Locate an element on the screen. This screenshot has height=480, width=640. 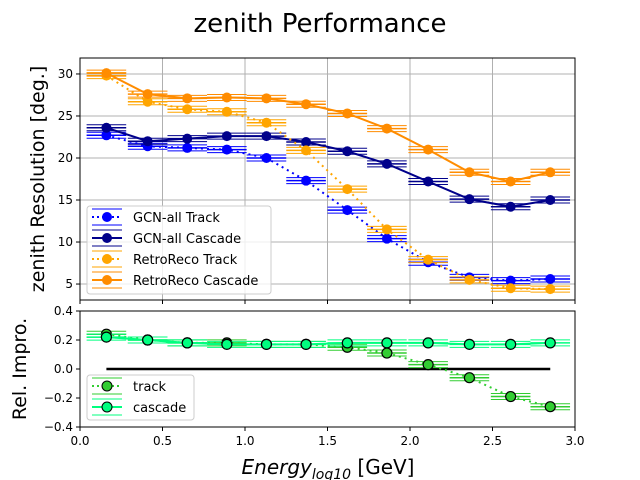
y-tick-label: 0.0 is located at coordinates (63, 369).